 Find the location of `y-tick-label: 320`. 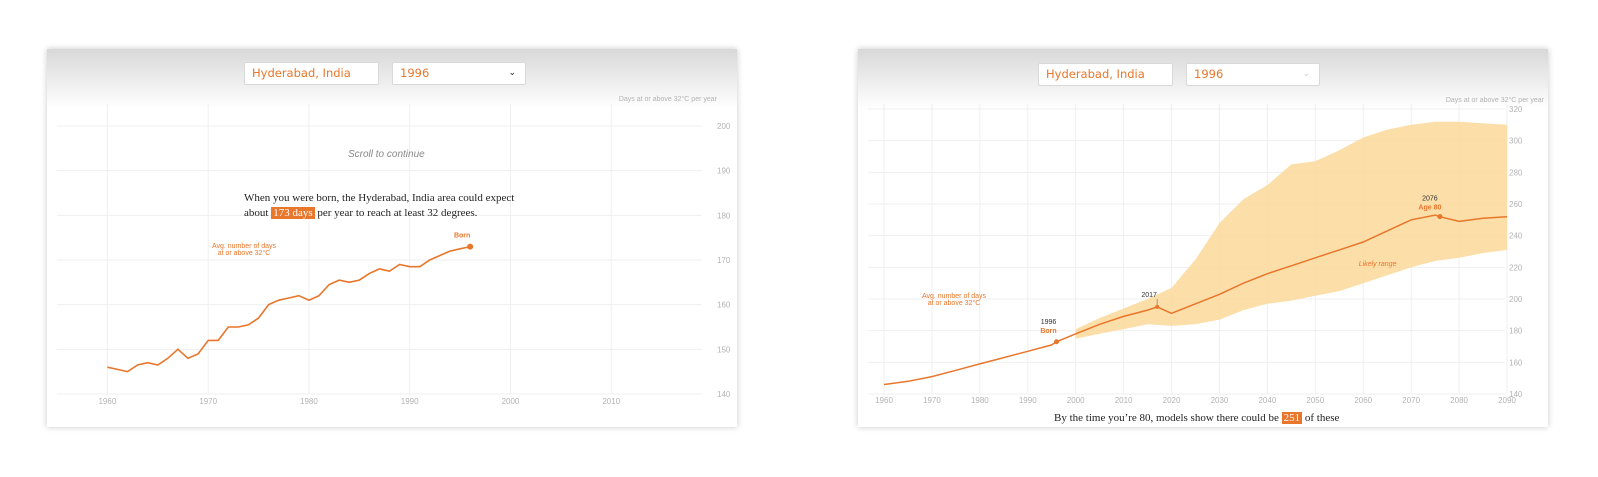

y-tick-label: 320 is located at coordinates (1516, 109).